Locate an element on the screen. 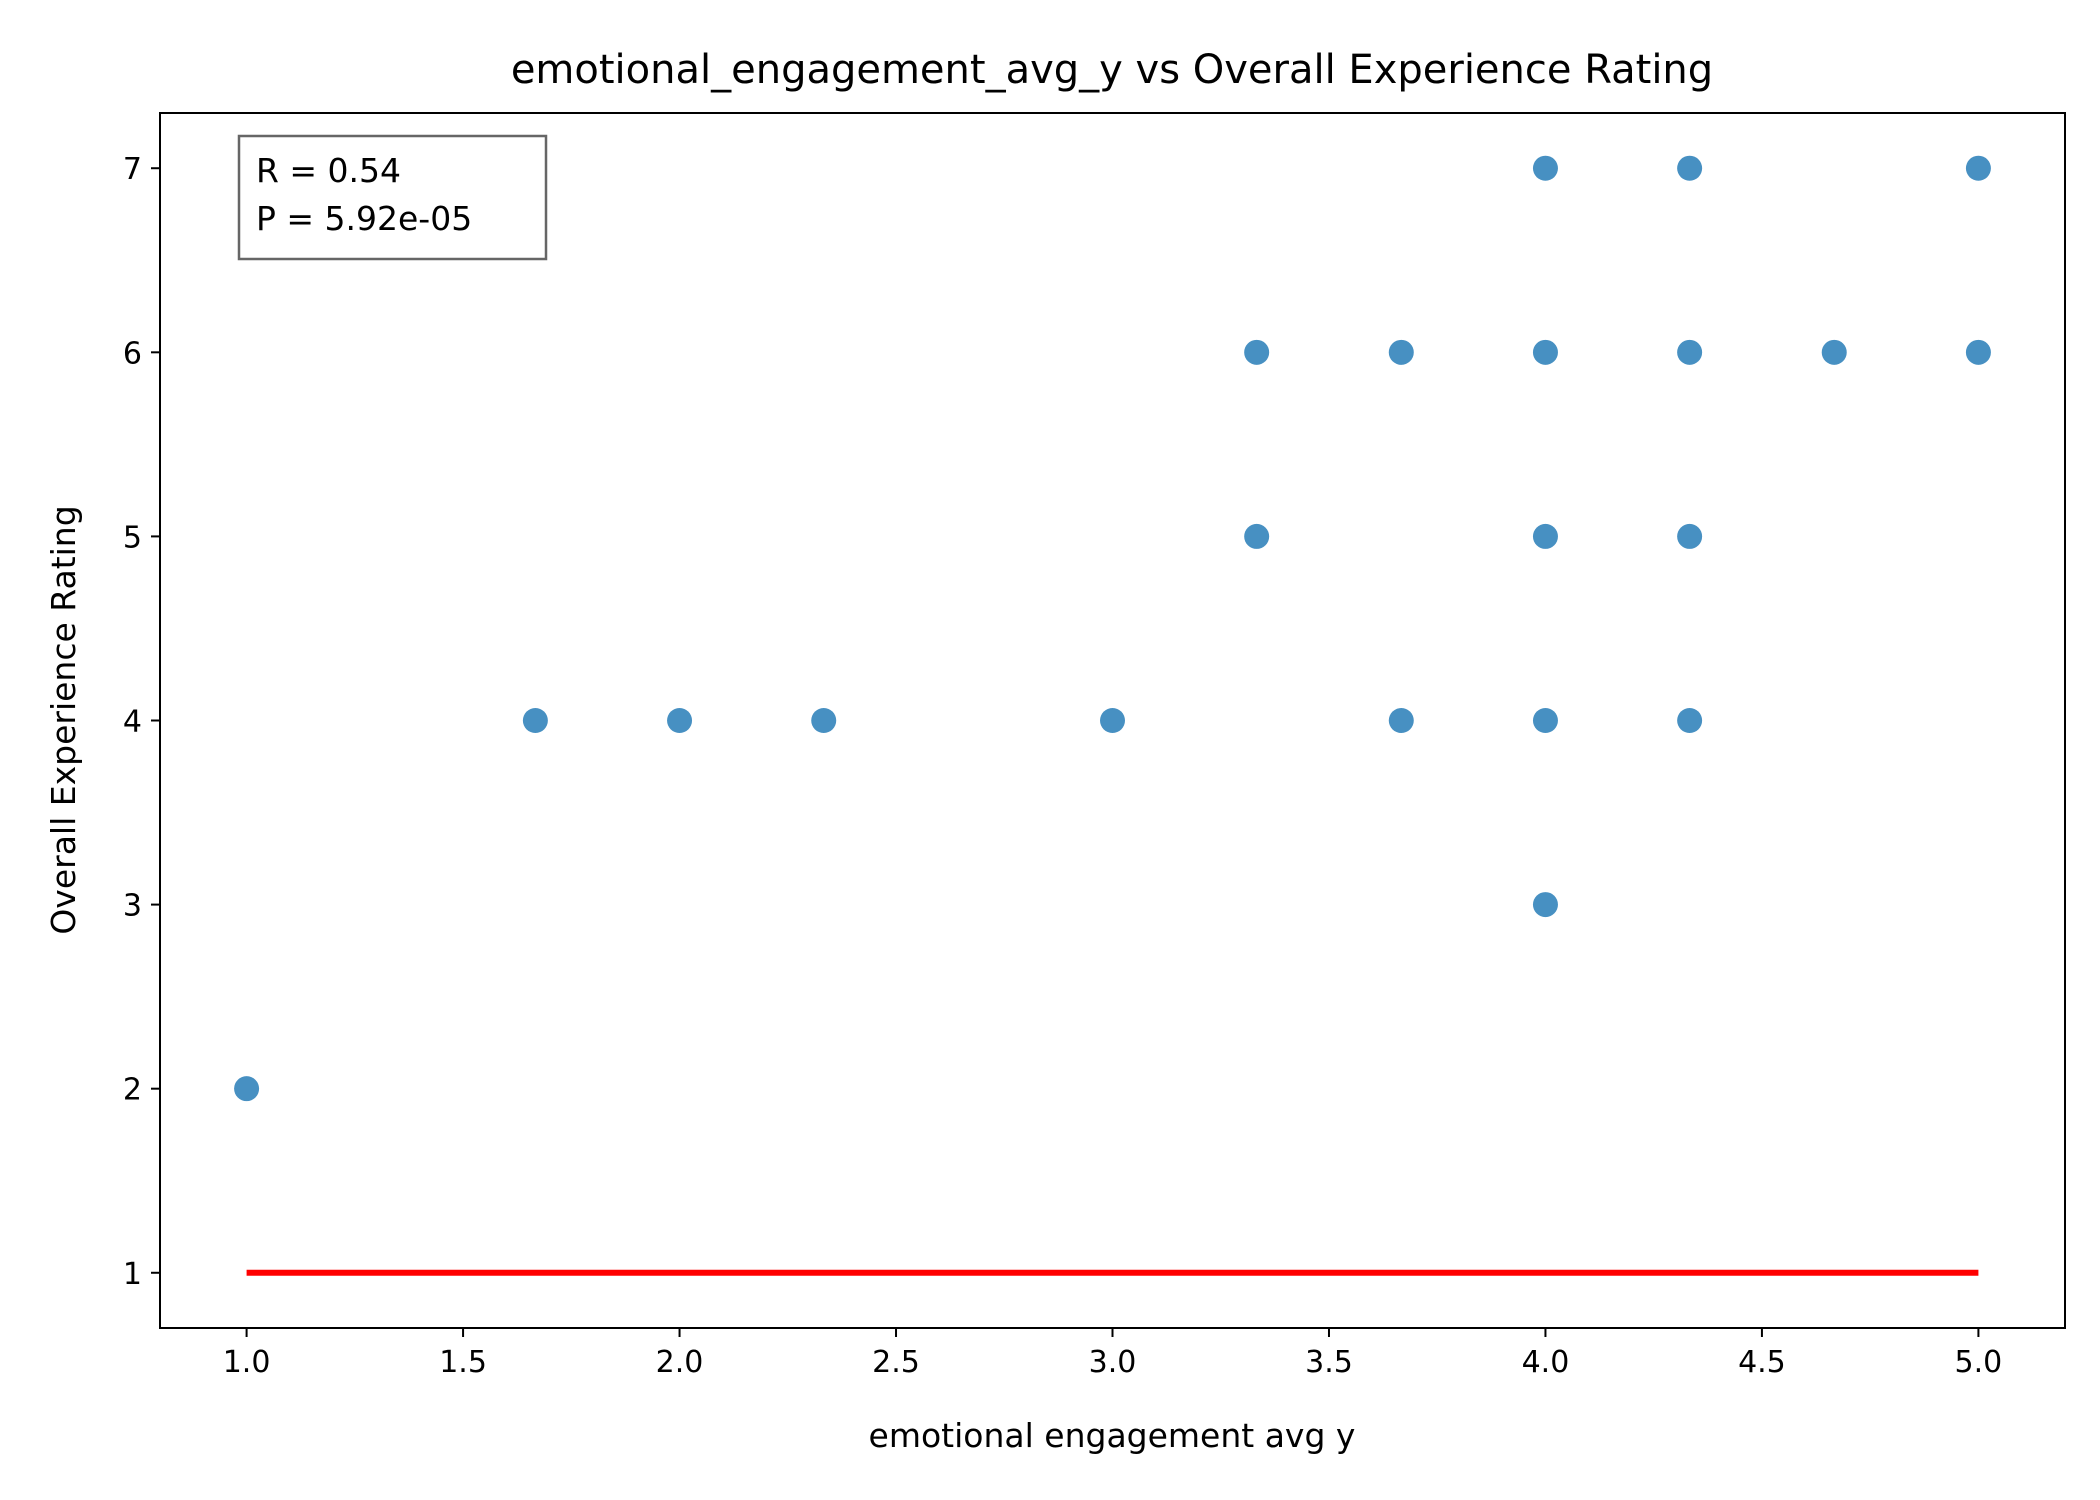 This screenshot has width=2100, height=1500. y-tick-label-6: 7 is located at coordinates (132, 169).